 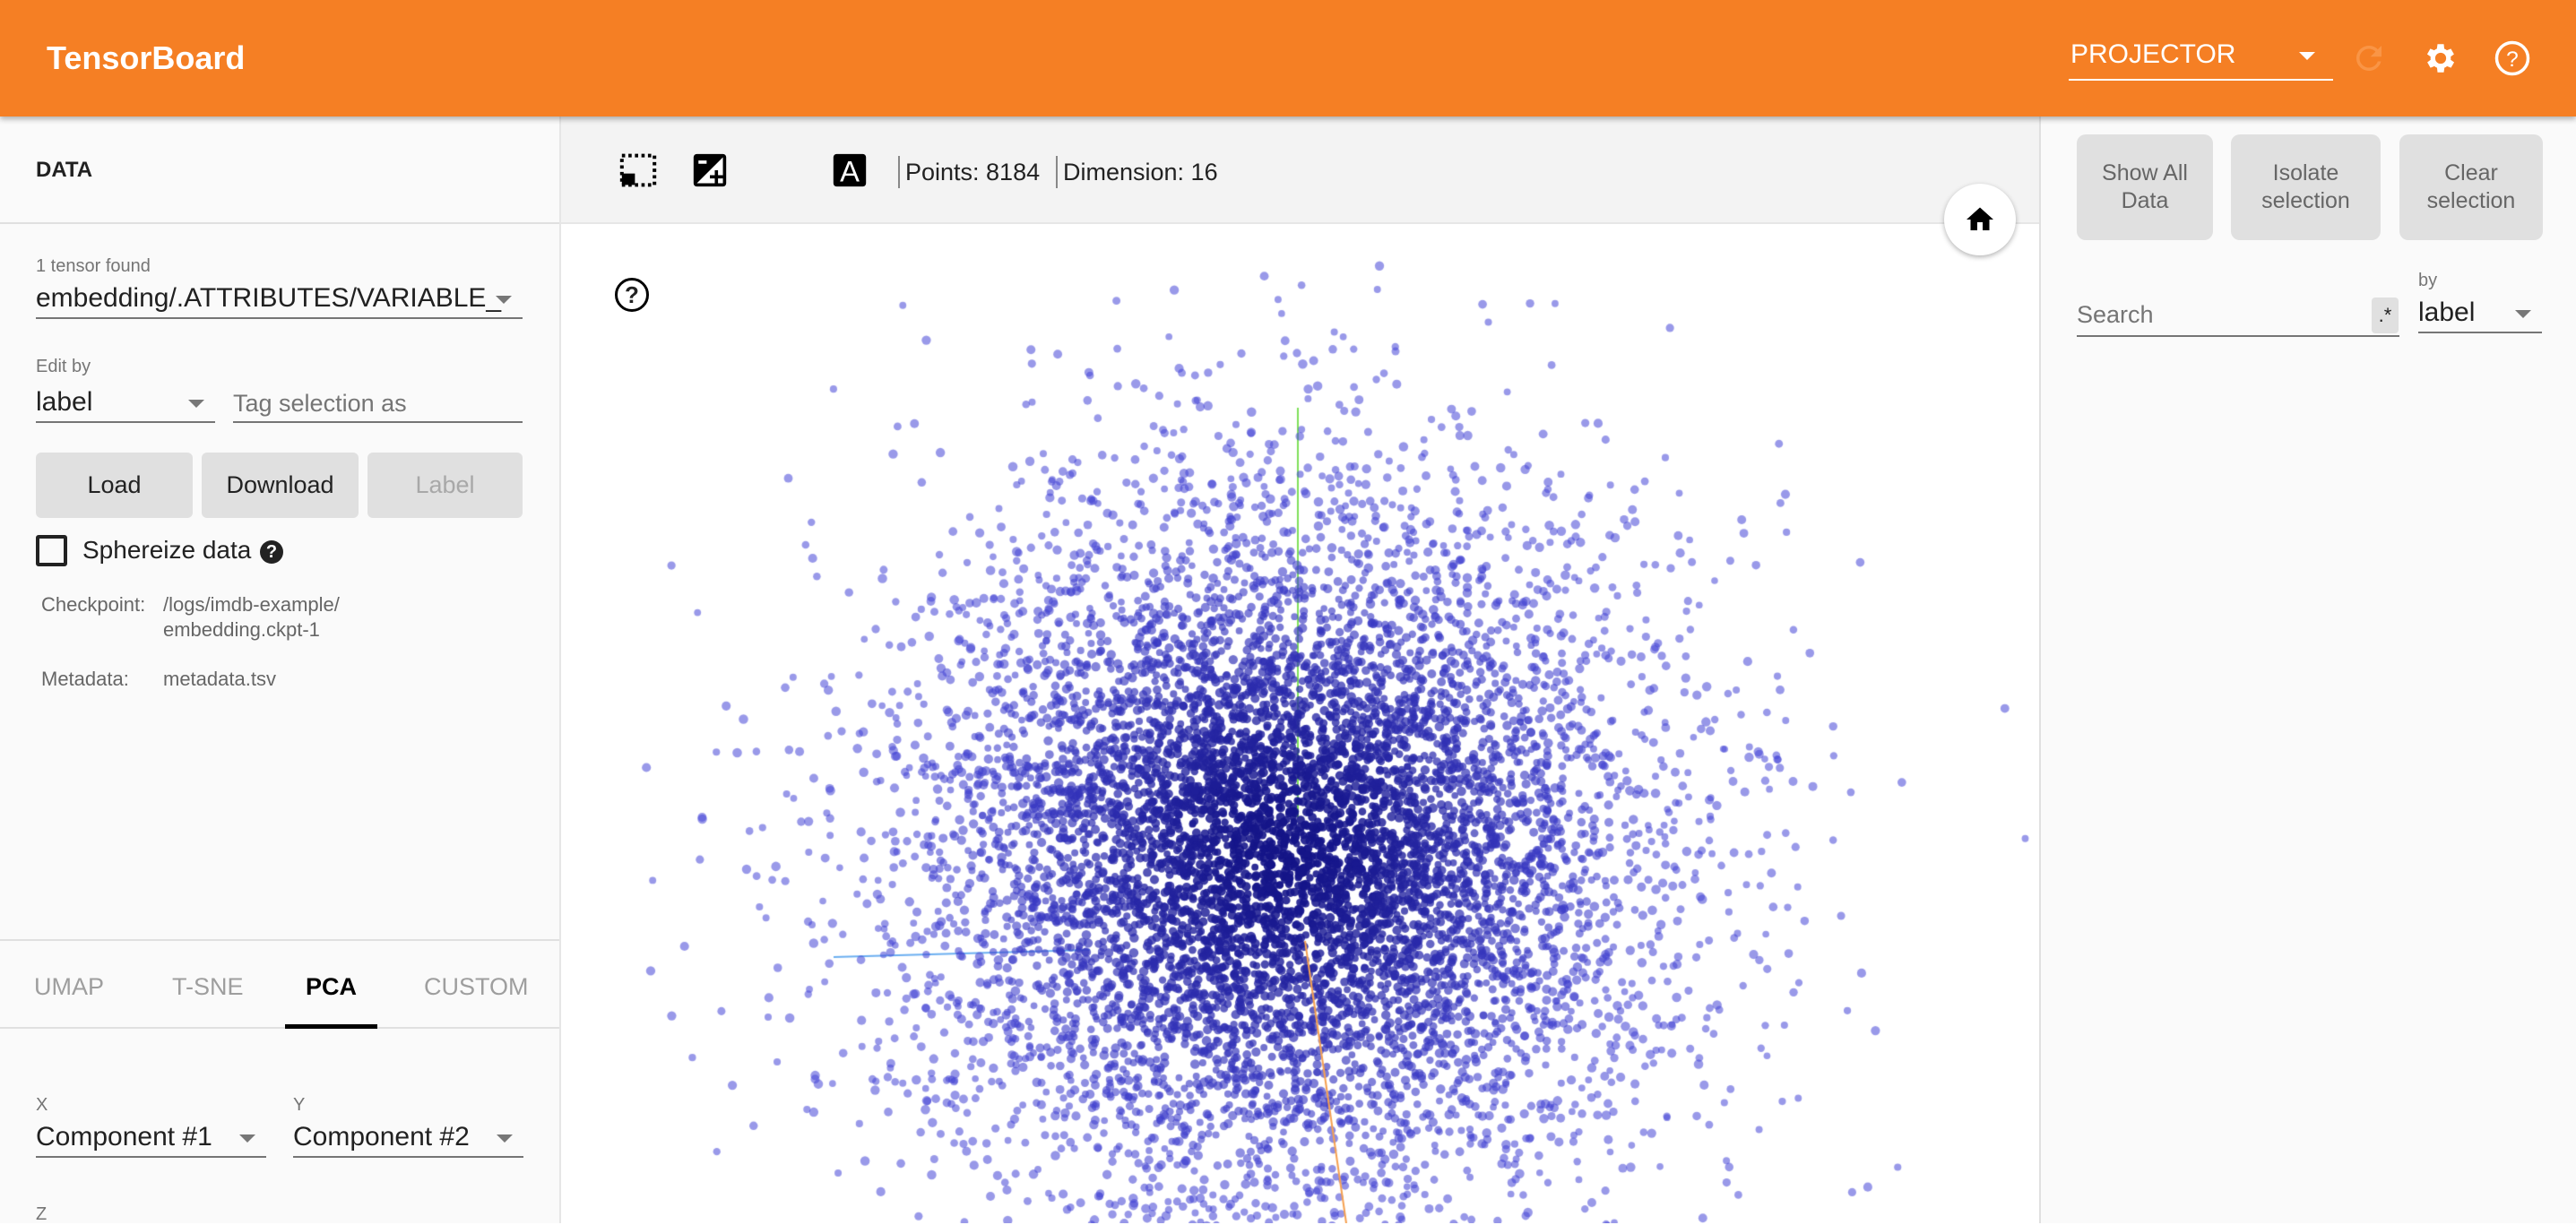 I want to click on label-button: Label, so click(x=445, y=485).